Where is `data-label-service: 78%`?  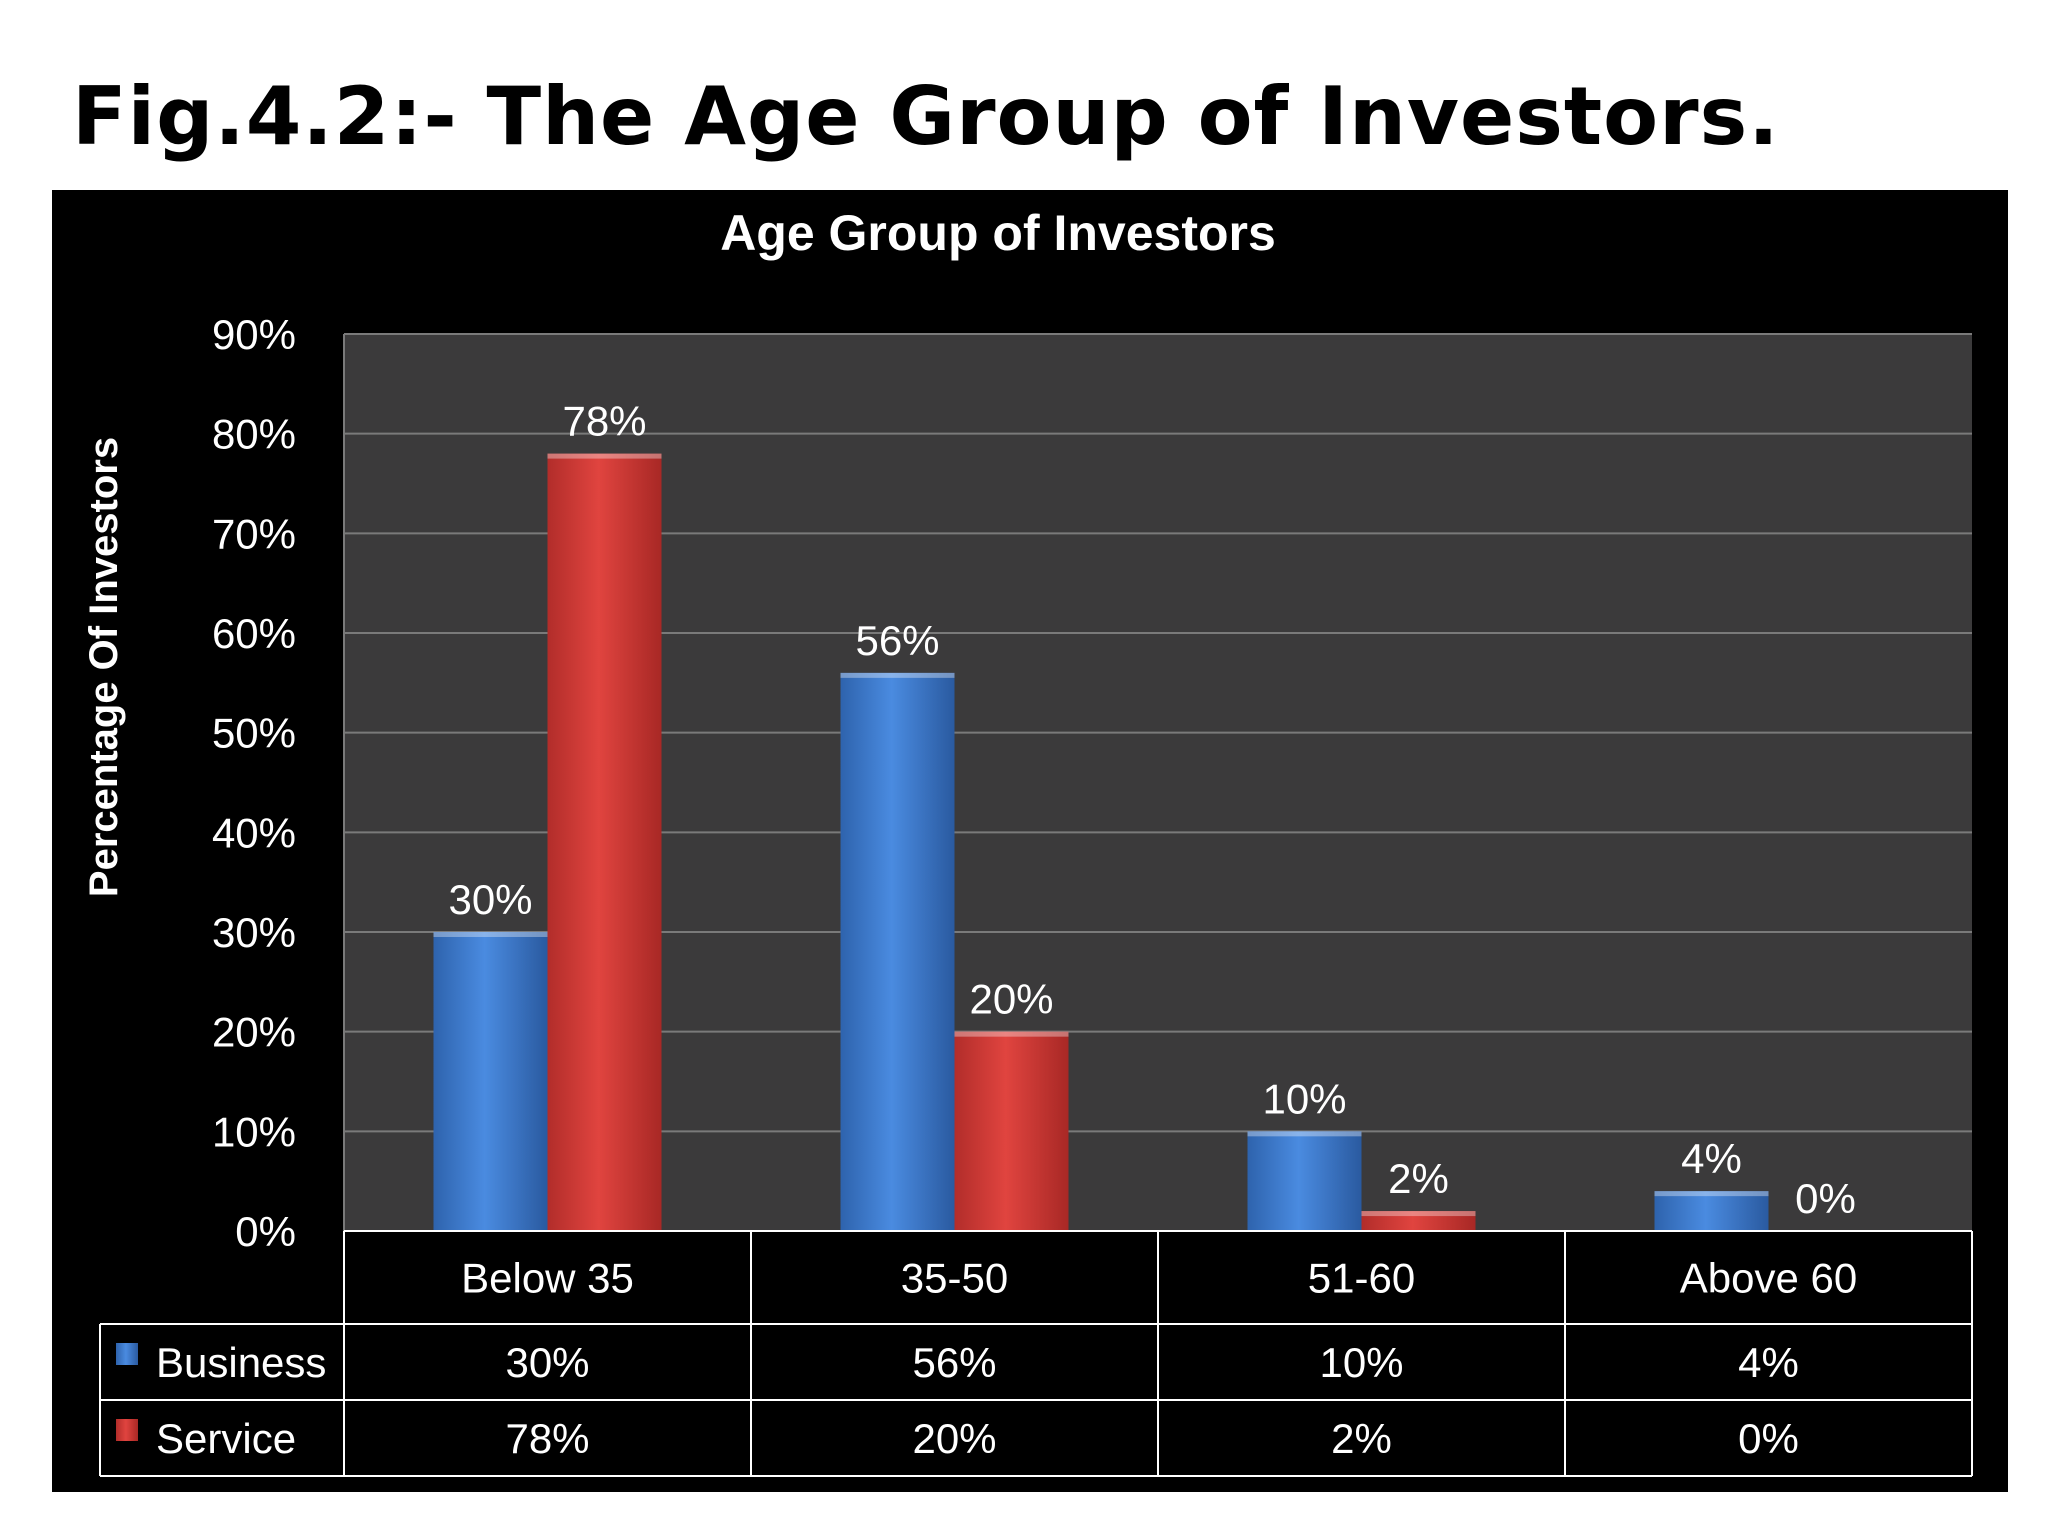 data-label-service: 78% is located at coordinates (604, 421).